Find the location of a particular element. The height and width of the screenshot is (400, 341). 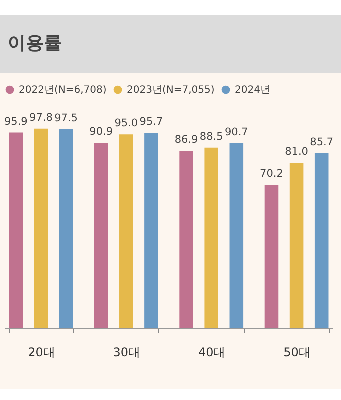

data-label: 86.9 is located at coordinates (186, 140).